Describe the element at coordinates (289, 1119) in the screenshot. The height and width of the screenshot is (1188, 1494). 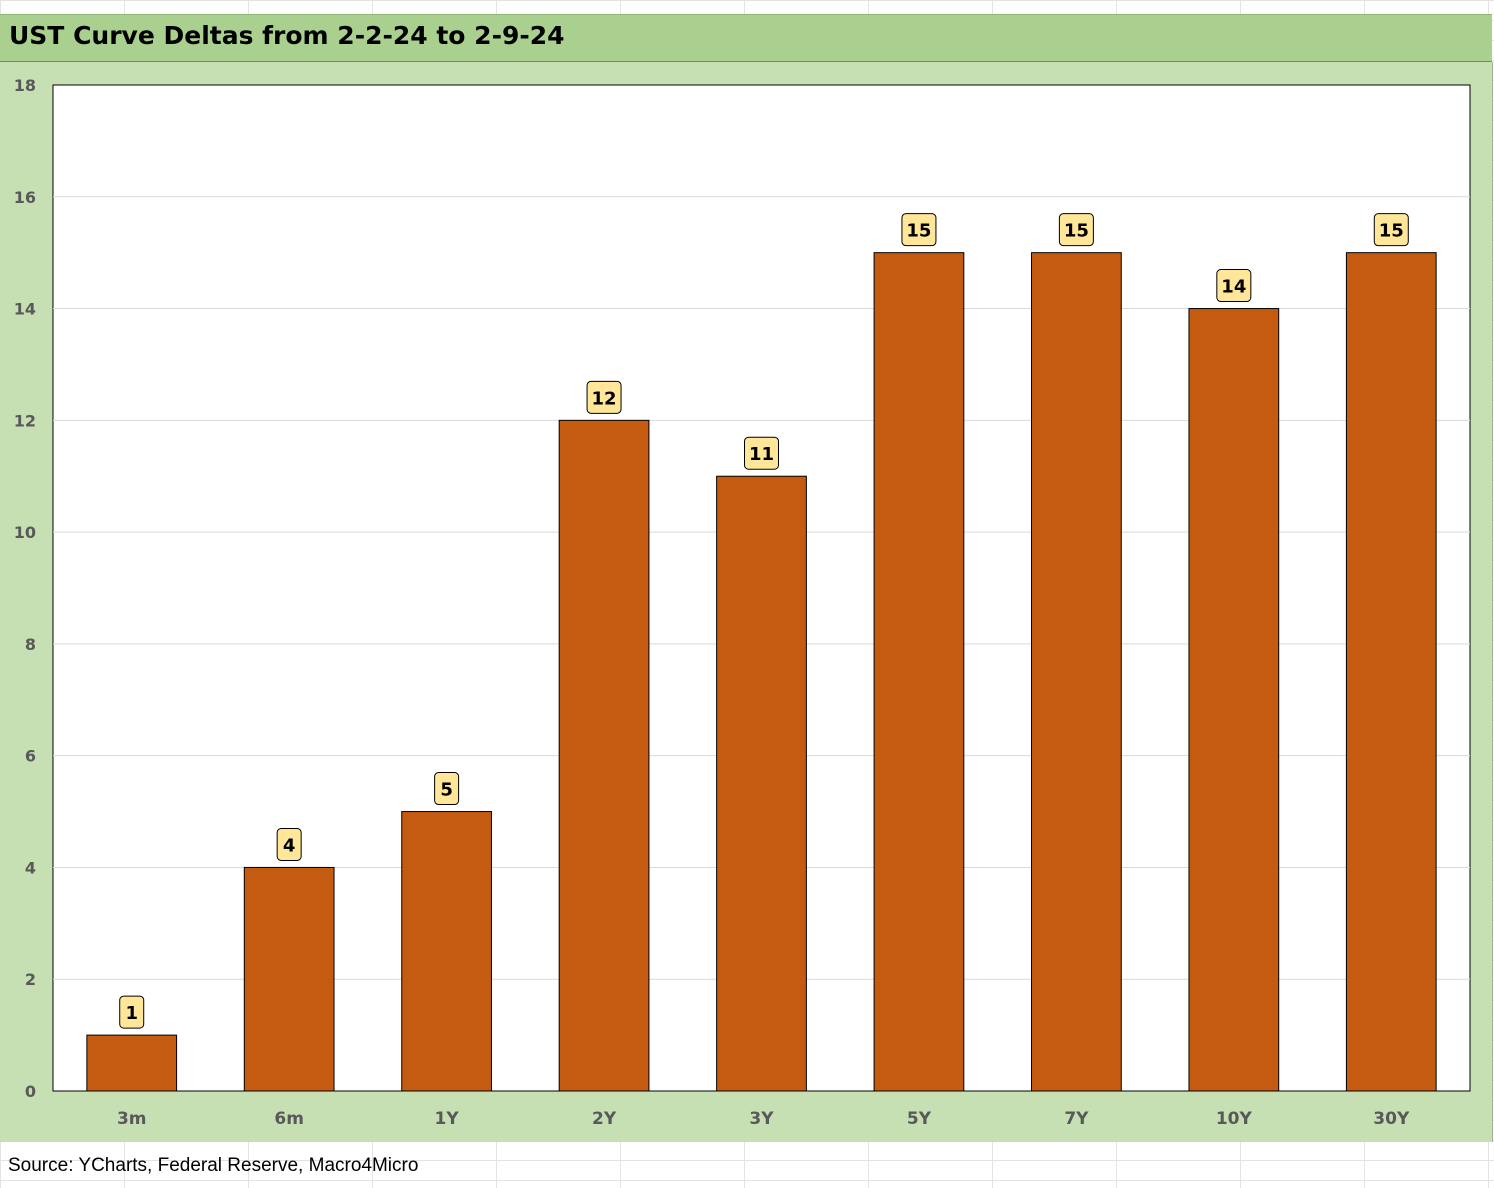
I see `x-tick-label: 6m` at that location.